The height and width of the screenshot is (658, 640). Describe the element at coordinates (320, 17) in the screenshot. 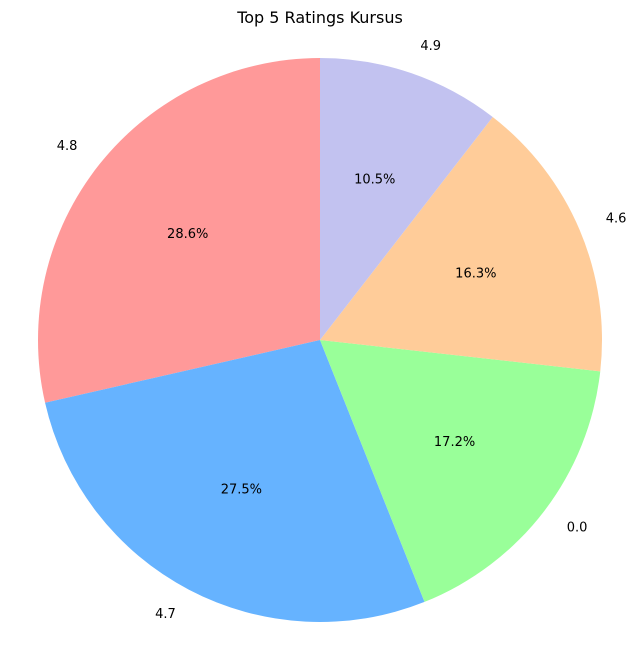

I see `chart-title: Top 5 Ratings Kursus` at that location.